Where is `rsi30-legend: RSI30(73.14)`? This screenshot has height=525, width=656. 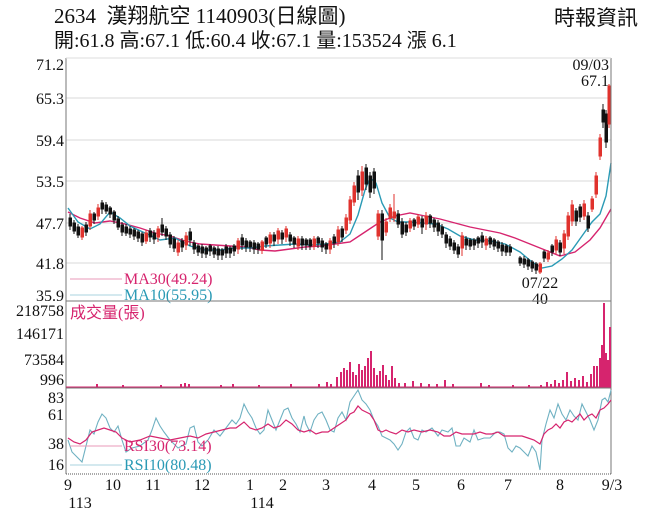 rsi30-legend: RSI30(73.14) is located at coordinates (168, 446).